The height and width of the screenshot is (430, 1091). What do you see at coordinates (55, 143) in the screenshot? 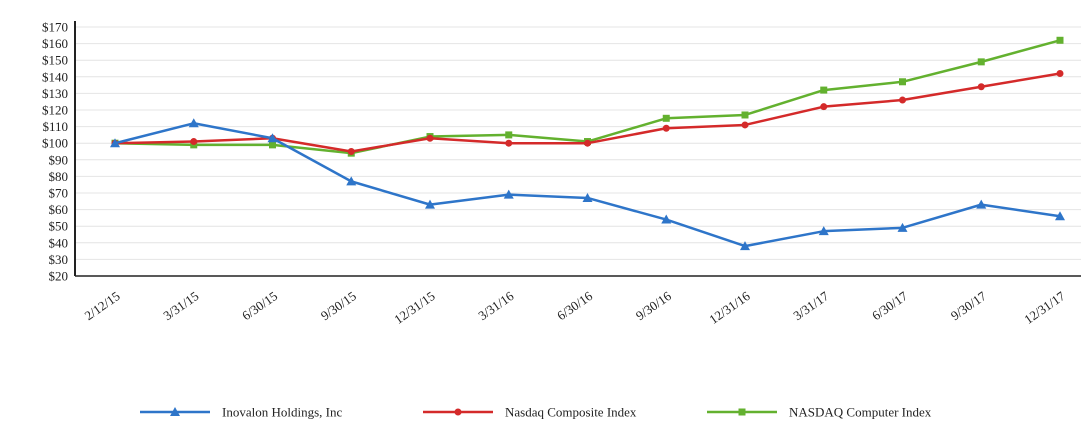
I see `y-tick-label: $100` at bounding box center [55, 143].